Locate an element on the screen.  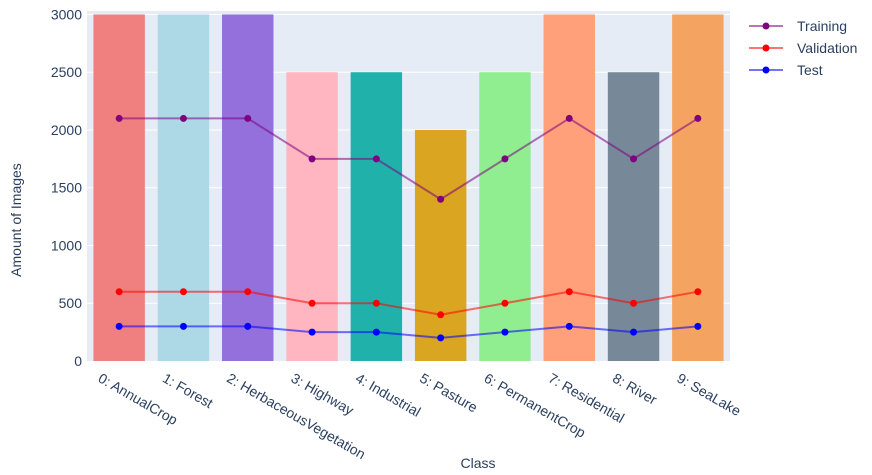
y-tick-label: 0 is located at coordinates (78, 361).